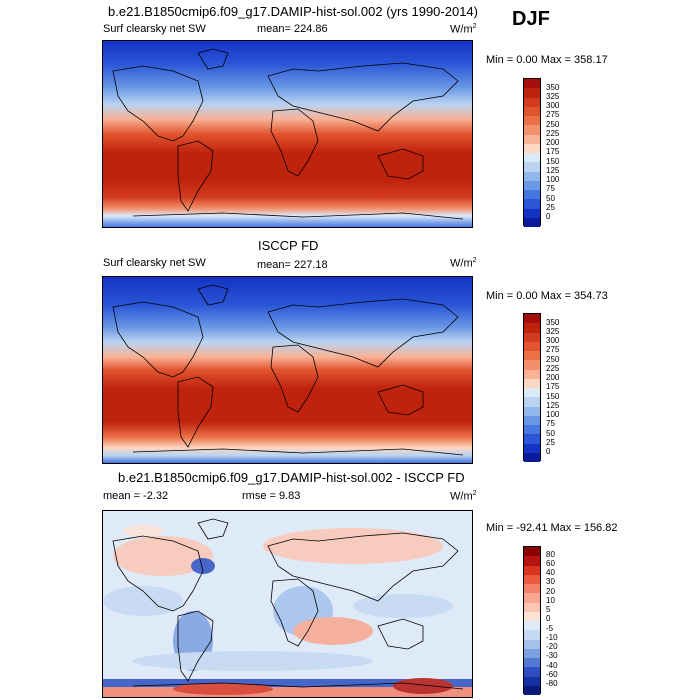  Describe the element at coordinates (552, 674) in the screenshot. I see `panel3-tick: -60` at that location.